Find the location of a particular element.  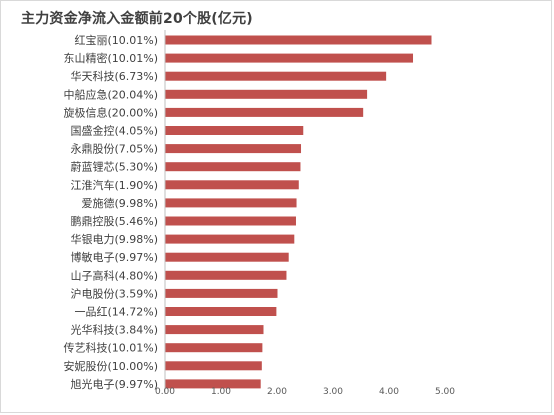

category-label: 传艺科技(10.01%) is located at coordinates (110, 348).